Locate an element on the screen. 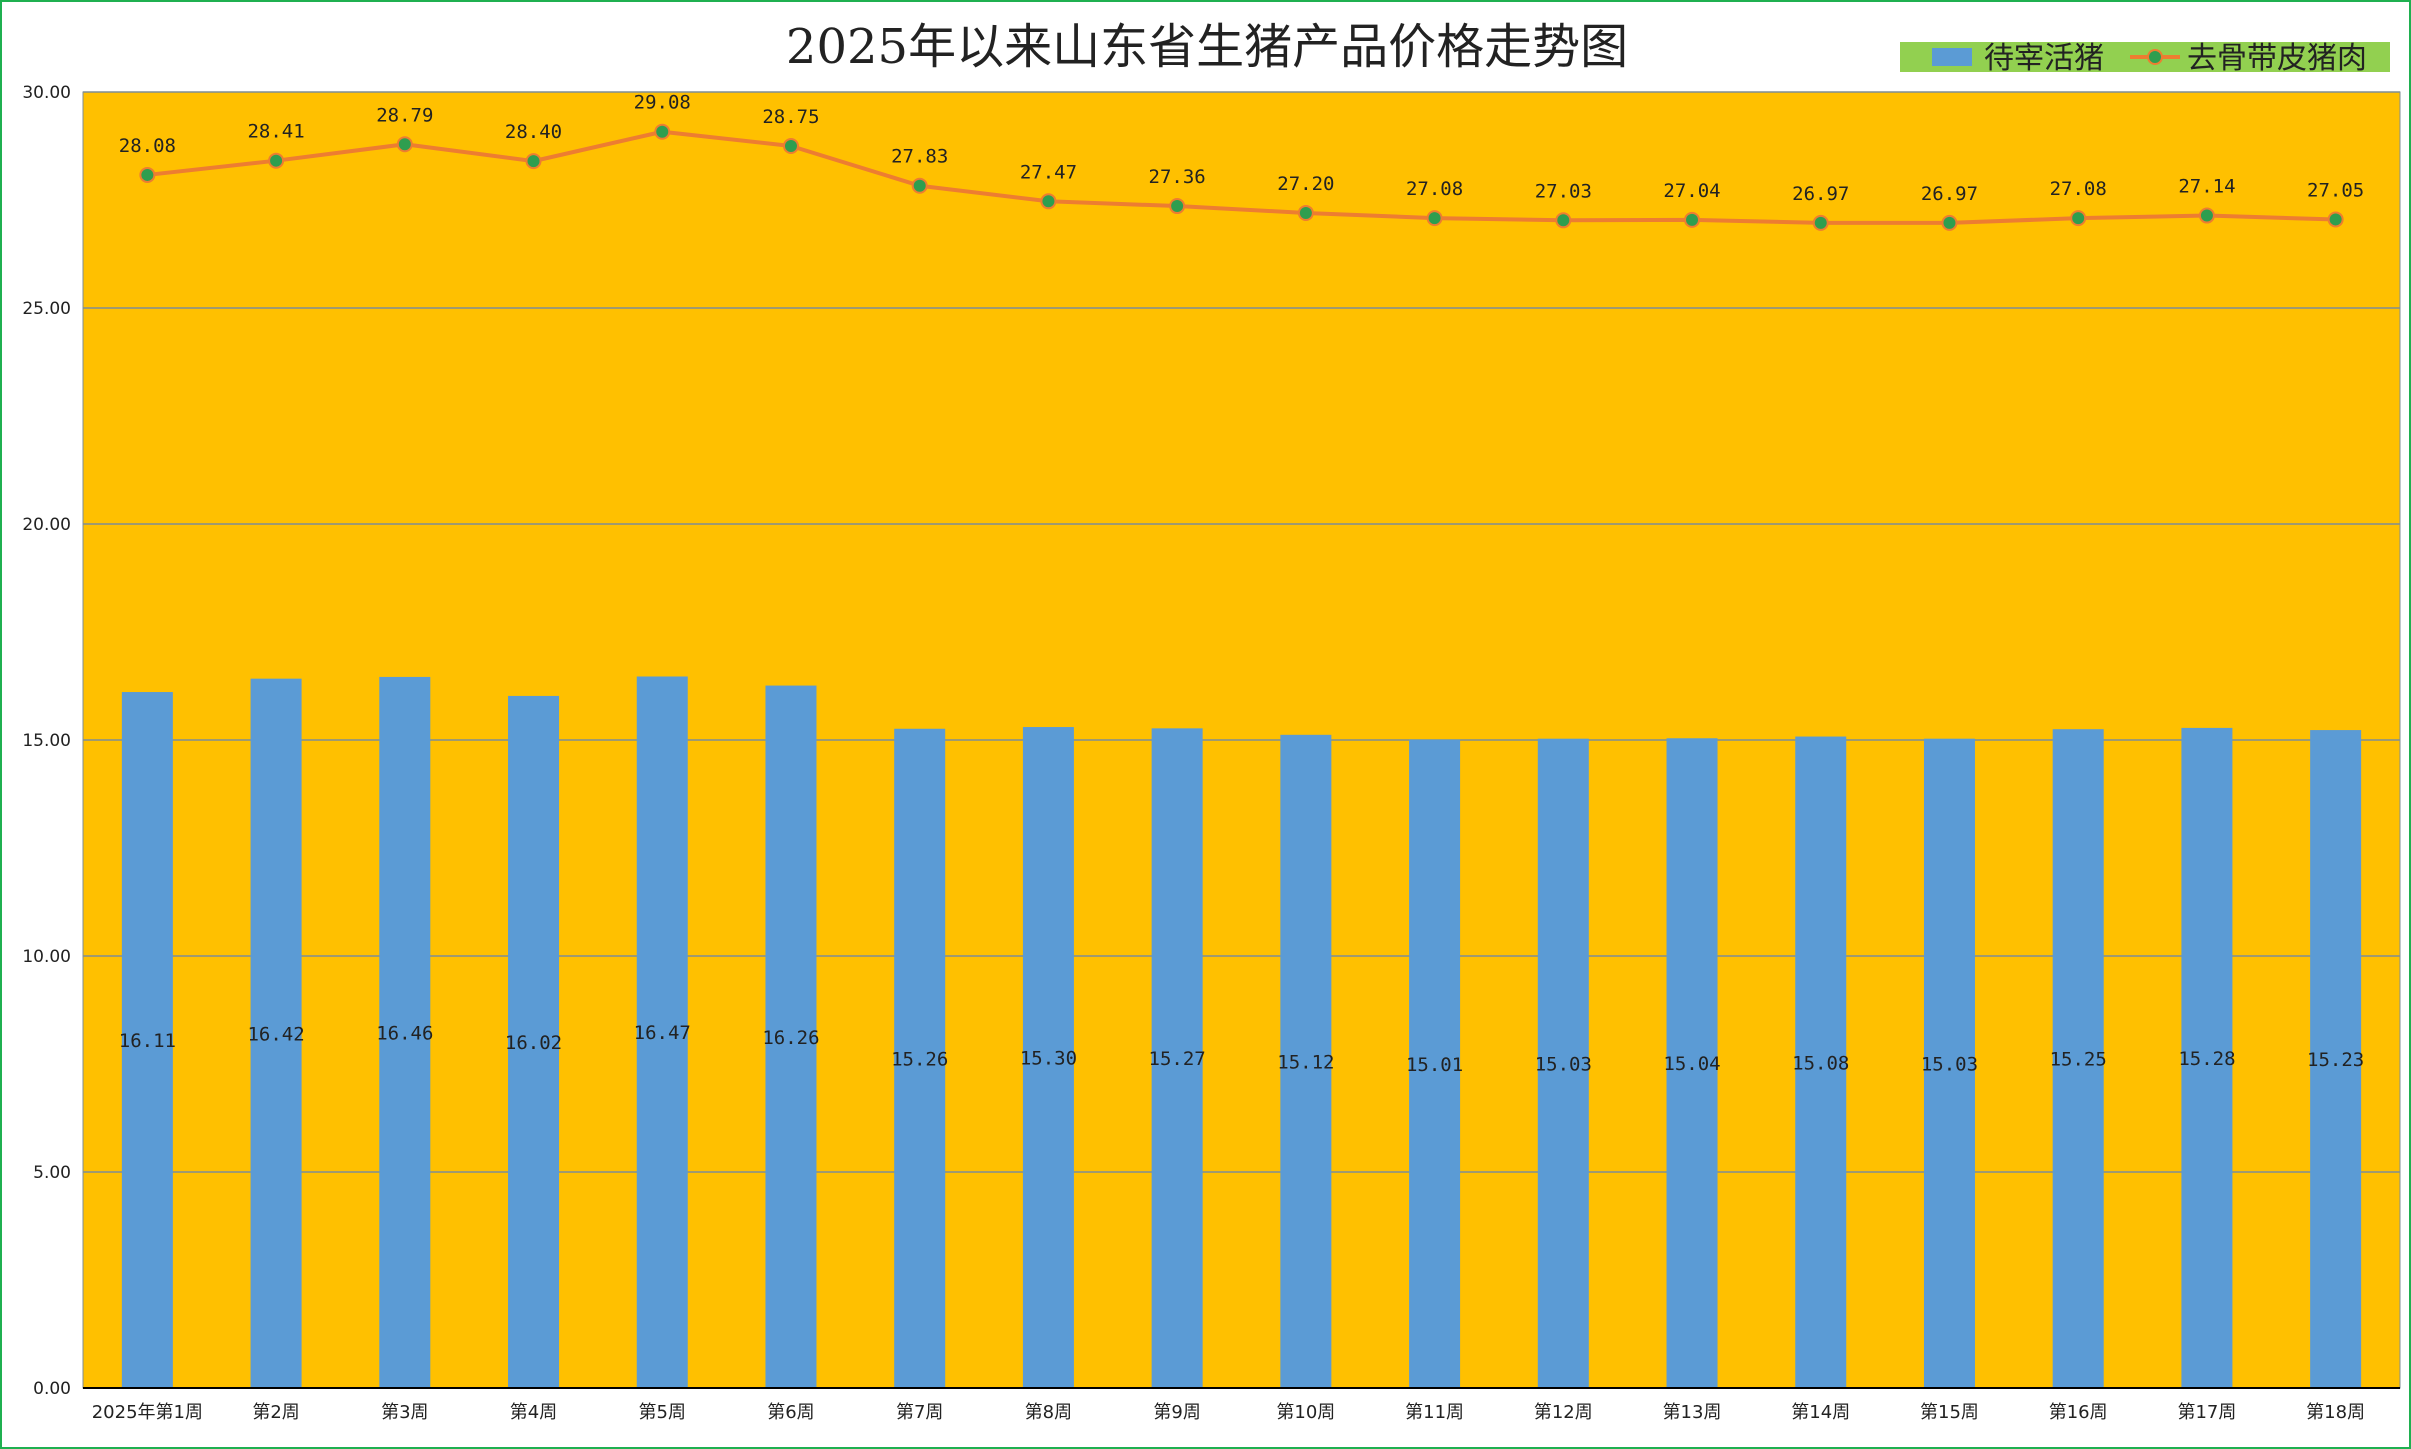  x-tick-label: 第12周 is located at coordinates (1563, 1412).